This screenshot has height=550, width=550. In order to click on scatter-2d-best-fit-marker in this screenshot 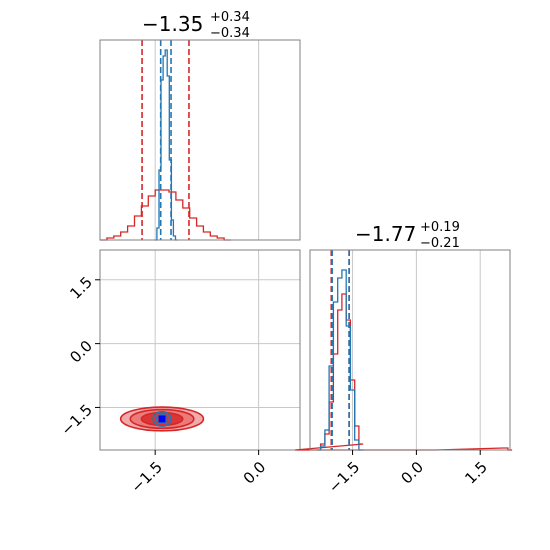, I will do `click(162, 419)`.